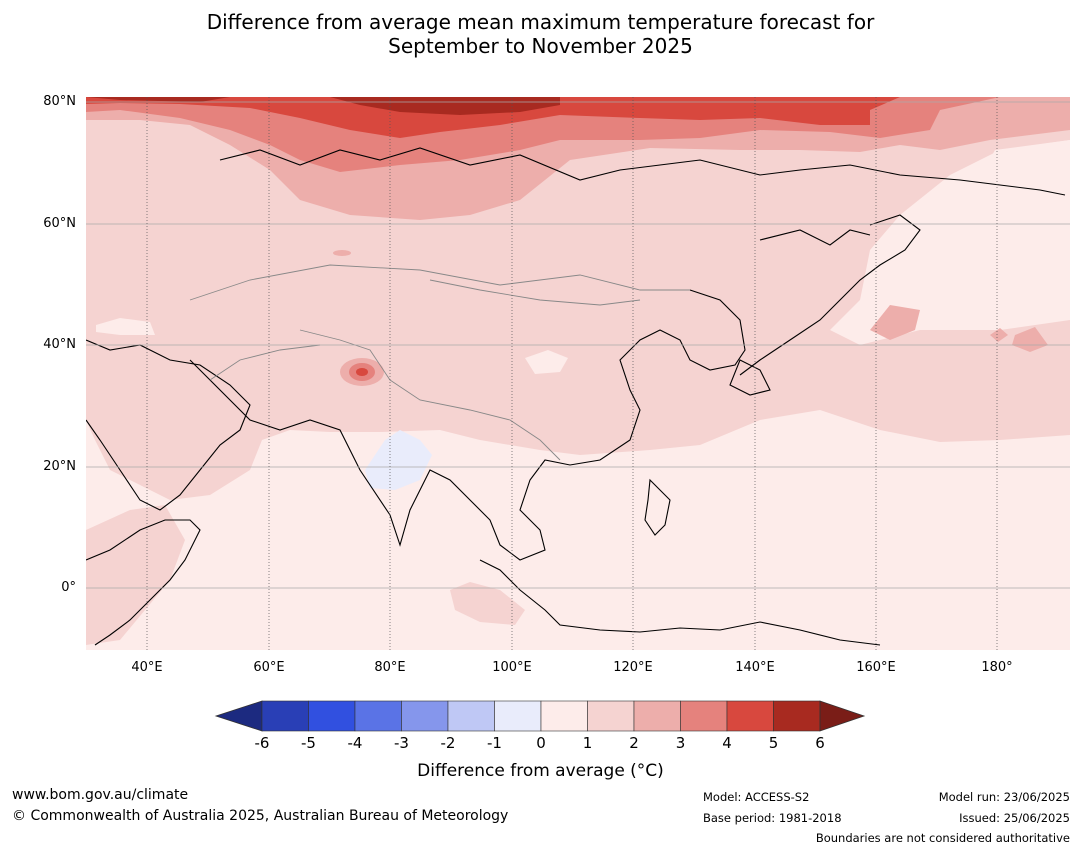 This screenshot has width=1081, height=850. I want to click on issued-text: Issued: 25/06/2025, so click(1014, 818).